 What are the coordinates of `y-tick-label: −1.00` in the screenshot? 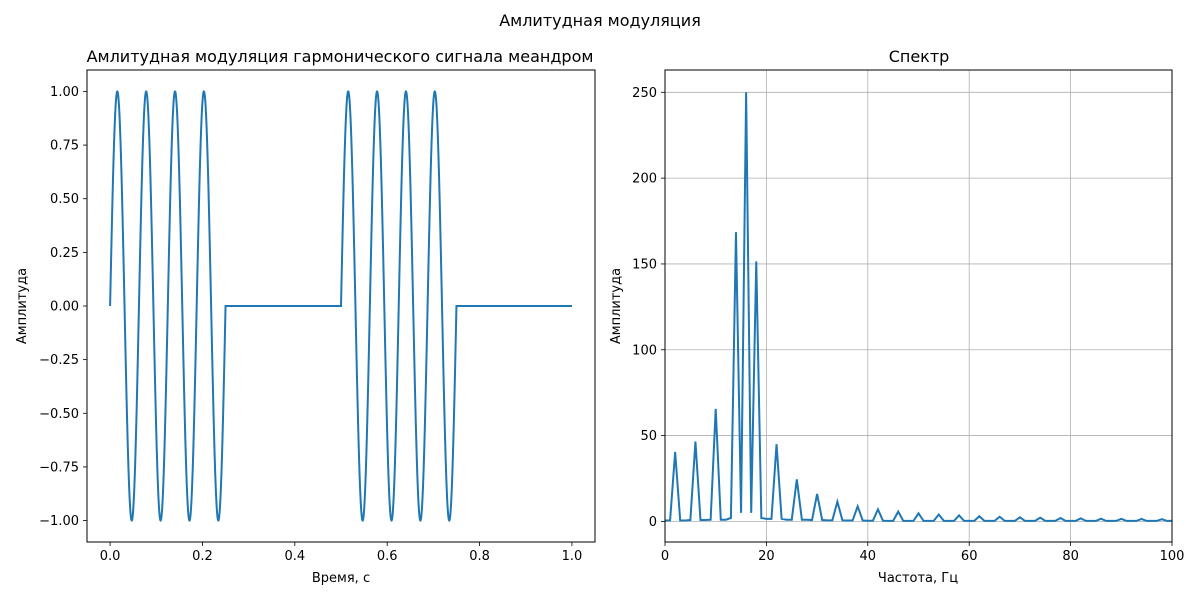 It's located at (59, 521).